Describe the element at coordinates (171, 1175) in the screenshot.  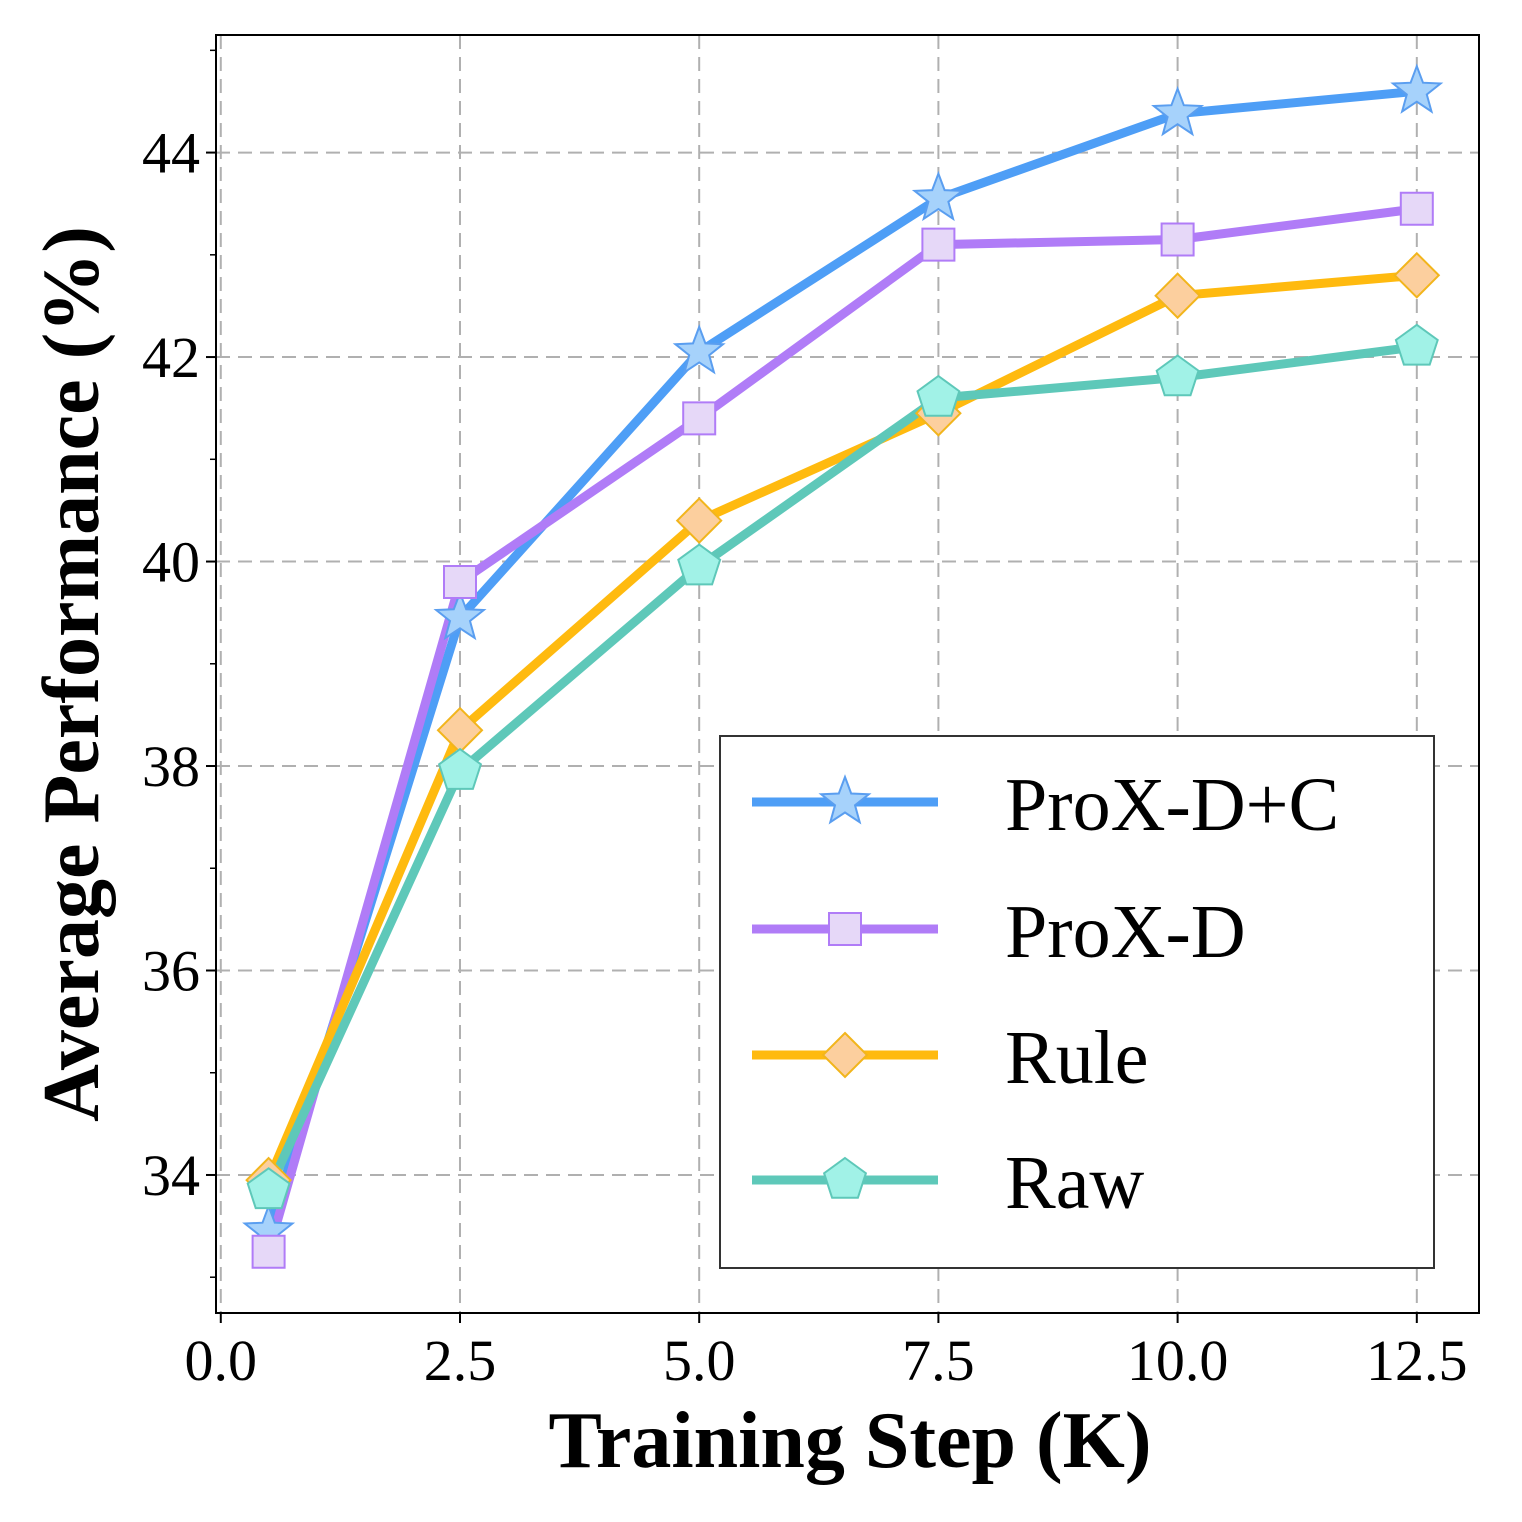
I see `y-tick-label: 34` at that location.